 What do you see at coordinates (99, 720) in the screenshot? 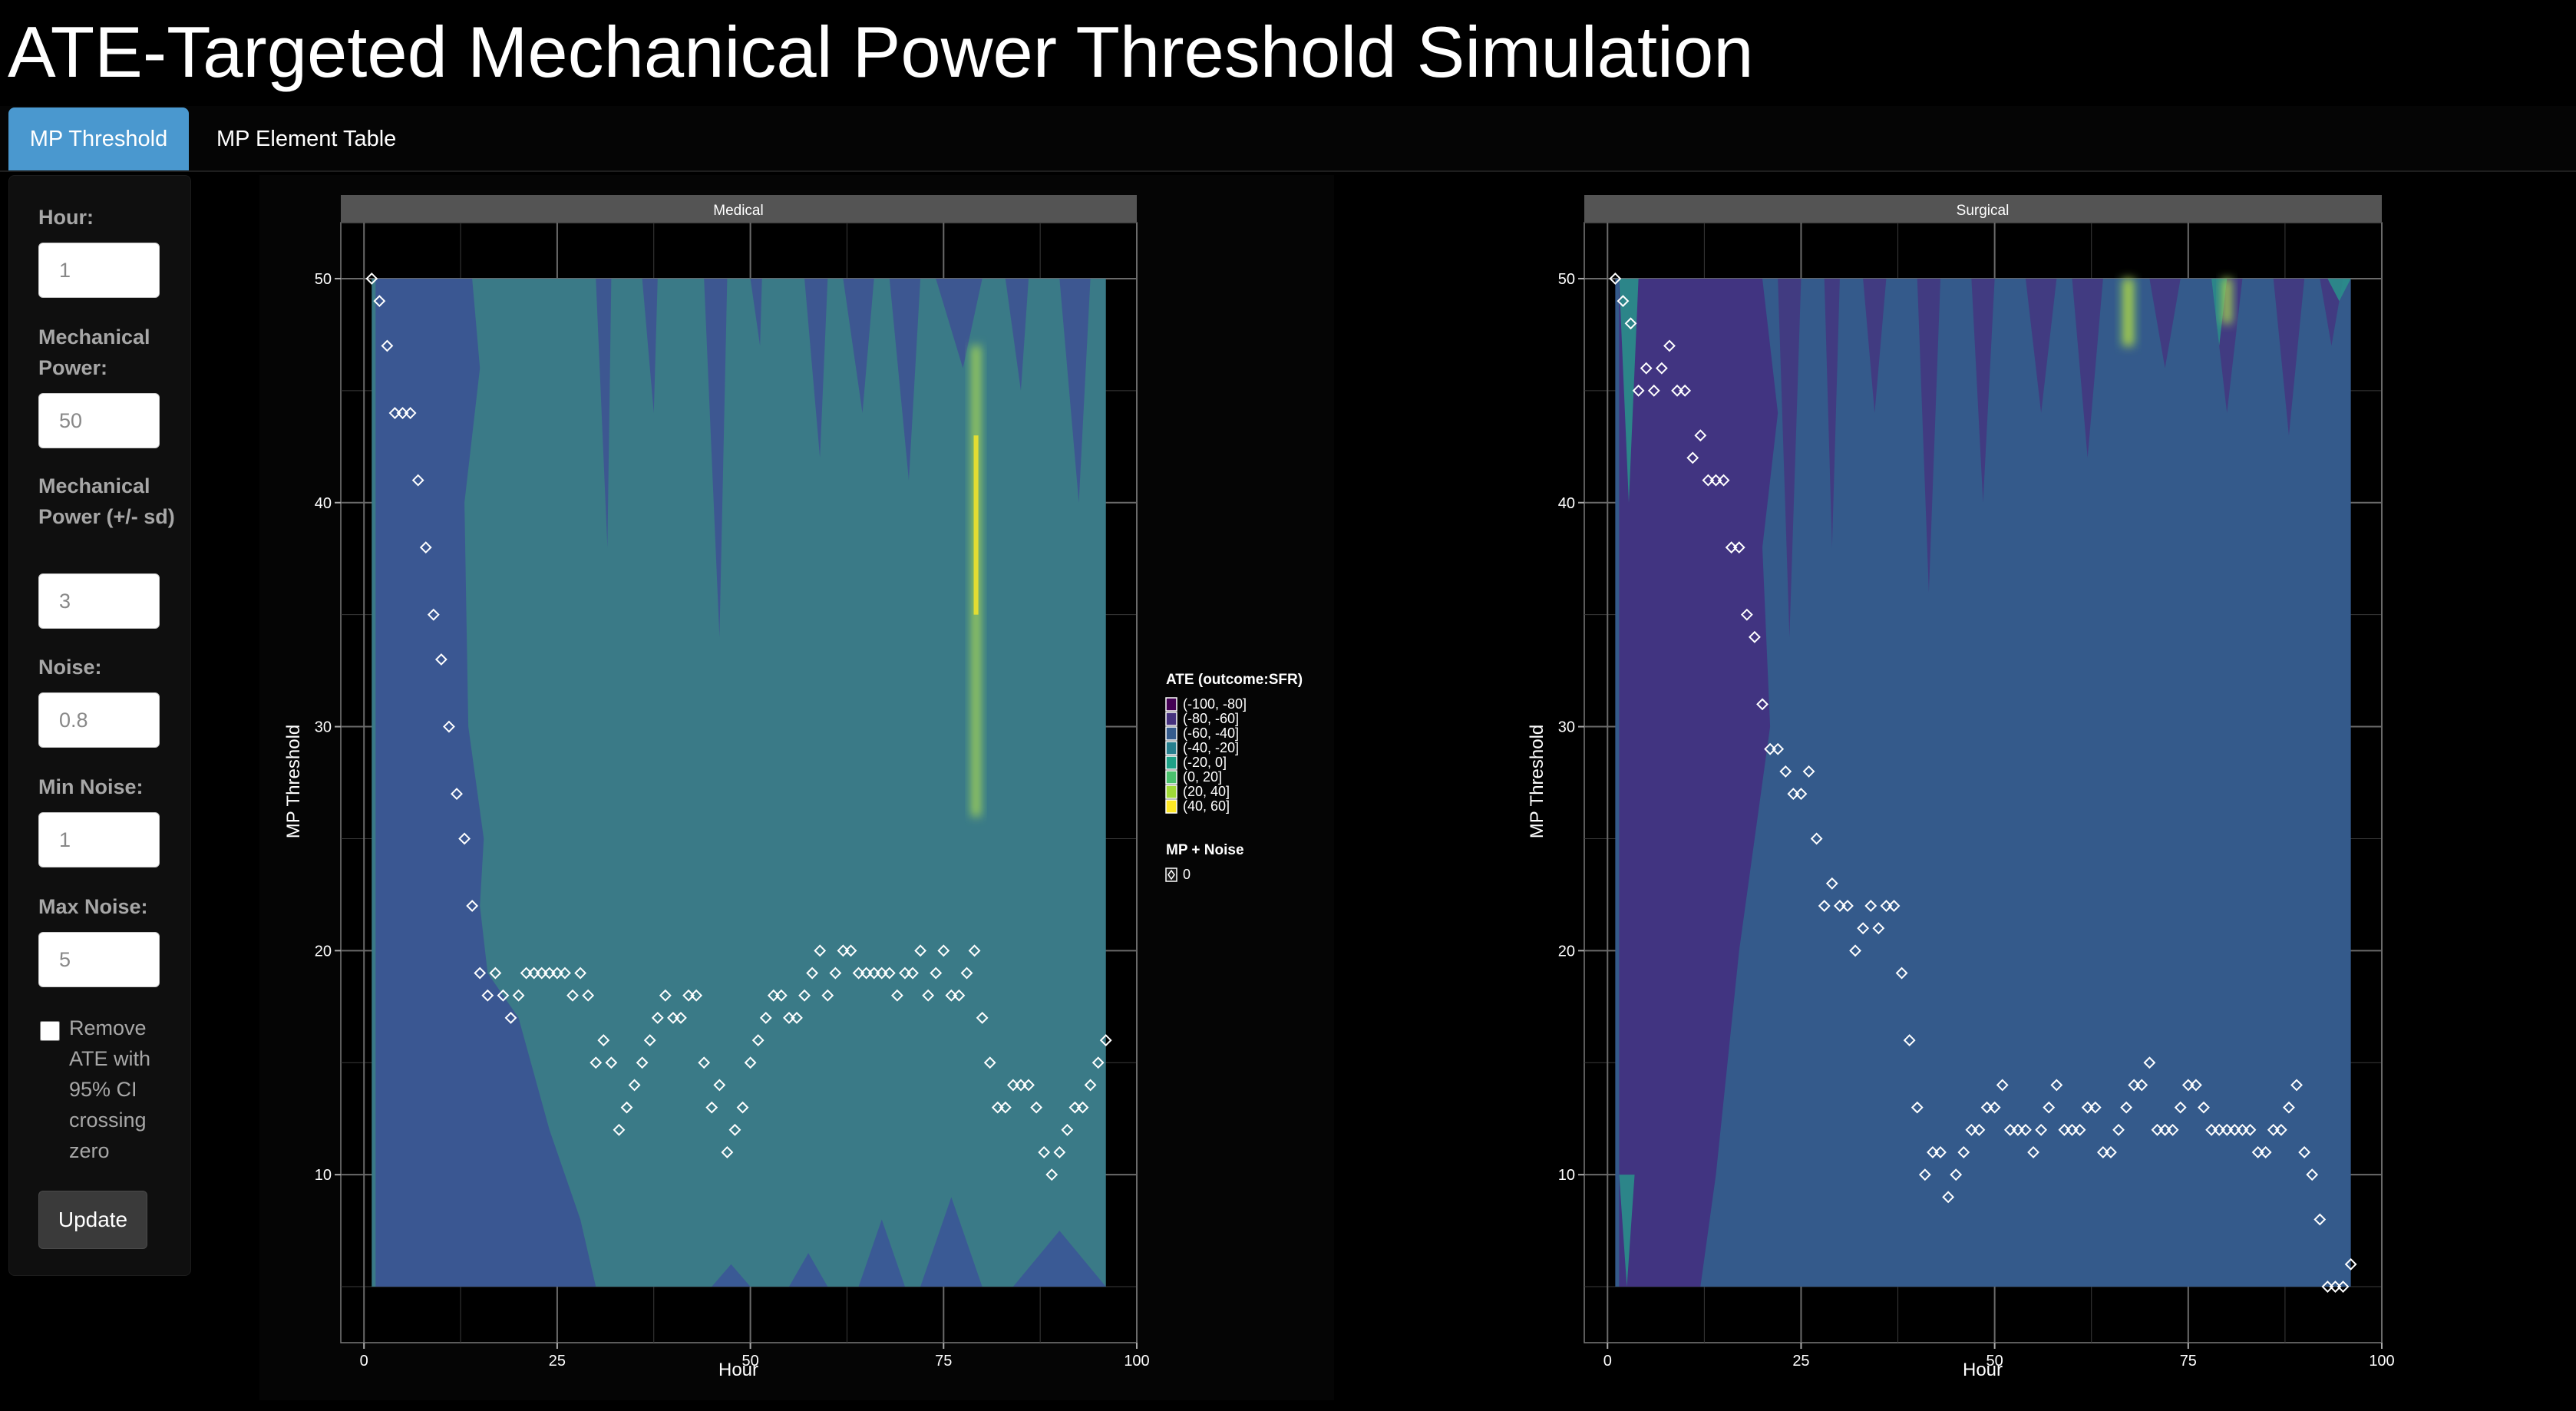
I see `noise-input` at bounding box center [99, 720].